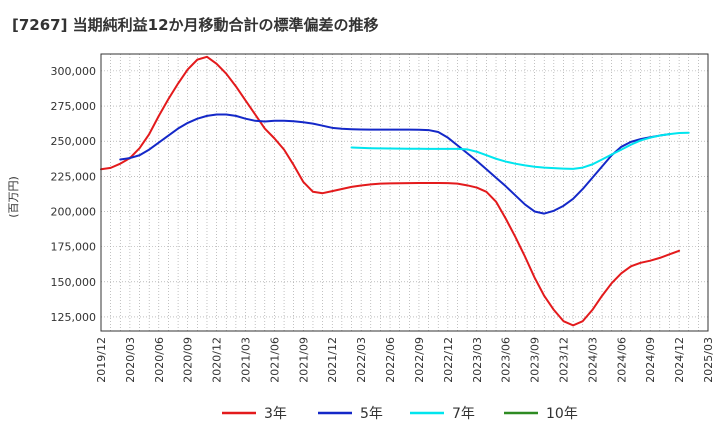 Image resolution: width=720 pixels, height=440 pixels. What do you see at coordinates (159, 360) in the screenshot?
I see `x-tick-label: 2020/06` at bounding box center [159, 360].